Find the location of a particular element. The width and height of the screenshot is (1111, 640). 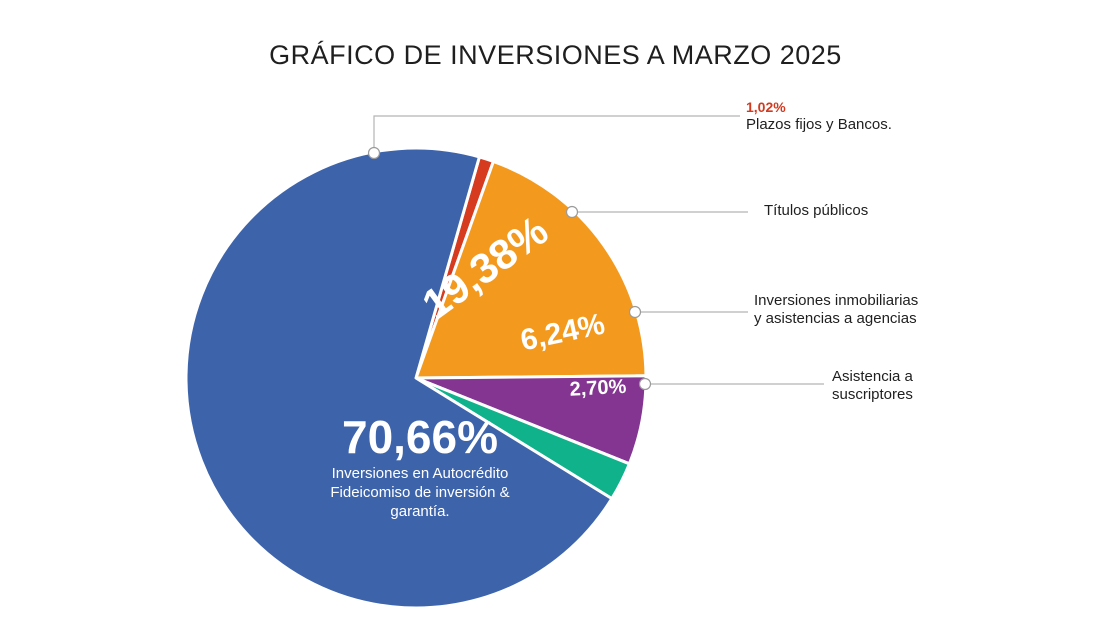

main-desc-line2: Fideicomiso de inversión & is located at coordinates (420, 492).